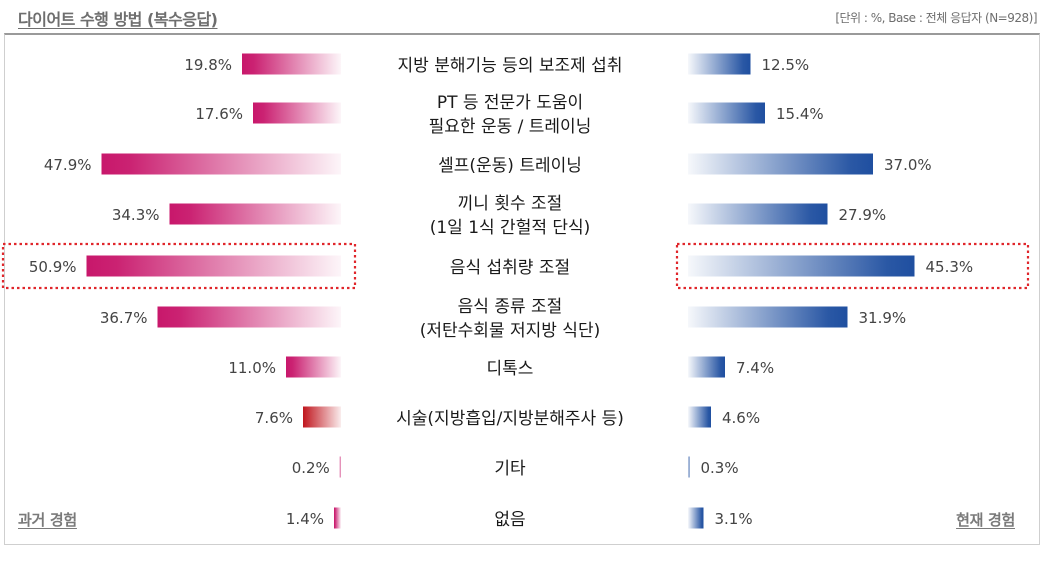 The height and width of the screenshot is (564, 1059). What do you see at coordinates (510, 103) in the screenshot?
I see `category-label-2-line-1: PT 등 전문가 도움이` at bounding box center [510, 103].